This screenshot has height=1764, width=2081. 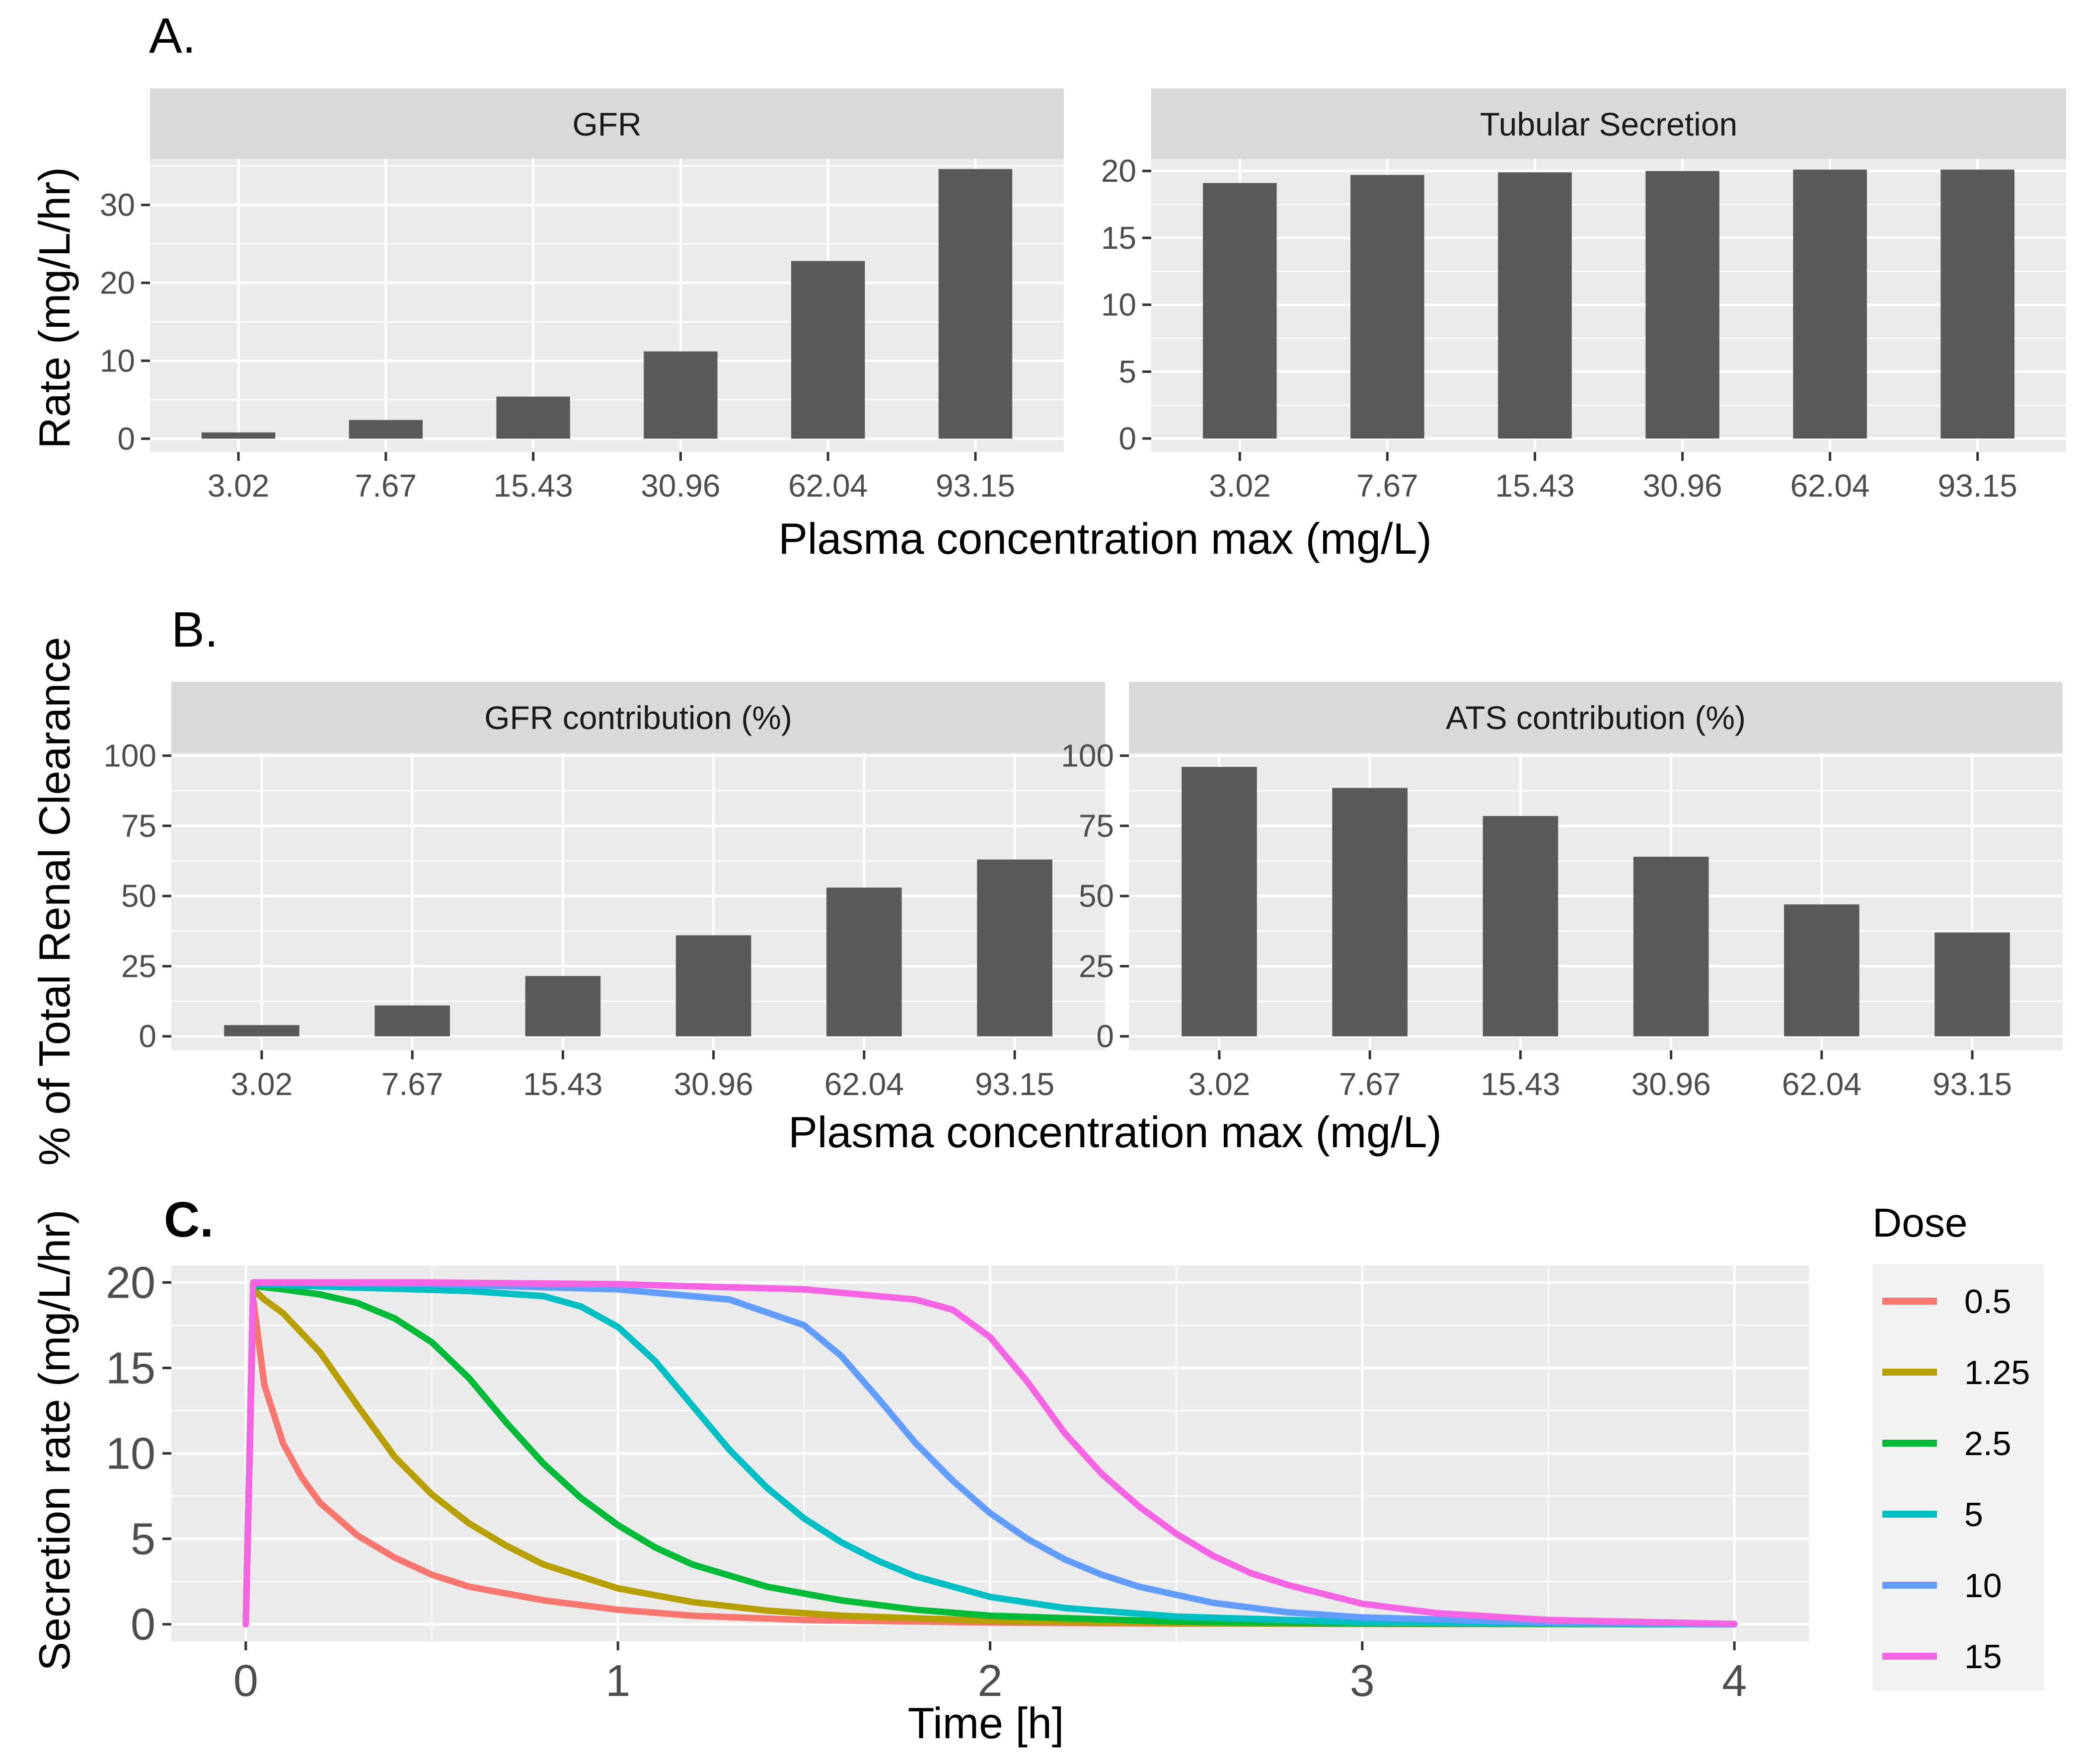 I want to click on facet-strip-tubular-secretion, so click(x=1608, y=123).